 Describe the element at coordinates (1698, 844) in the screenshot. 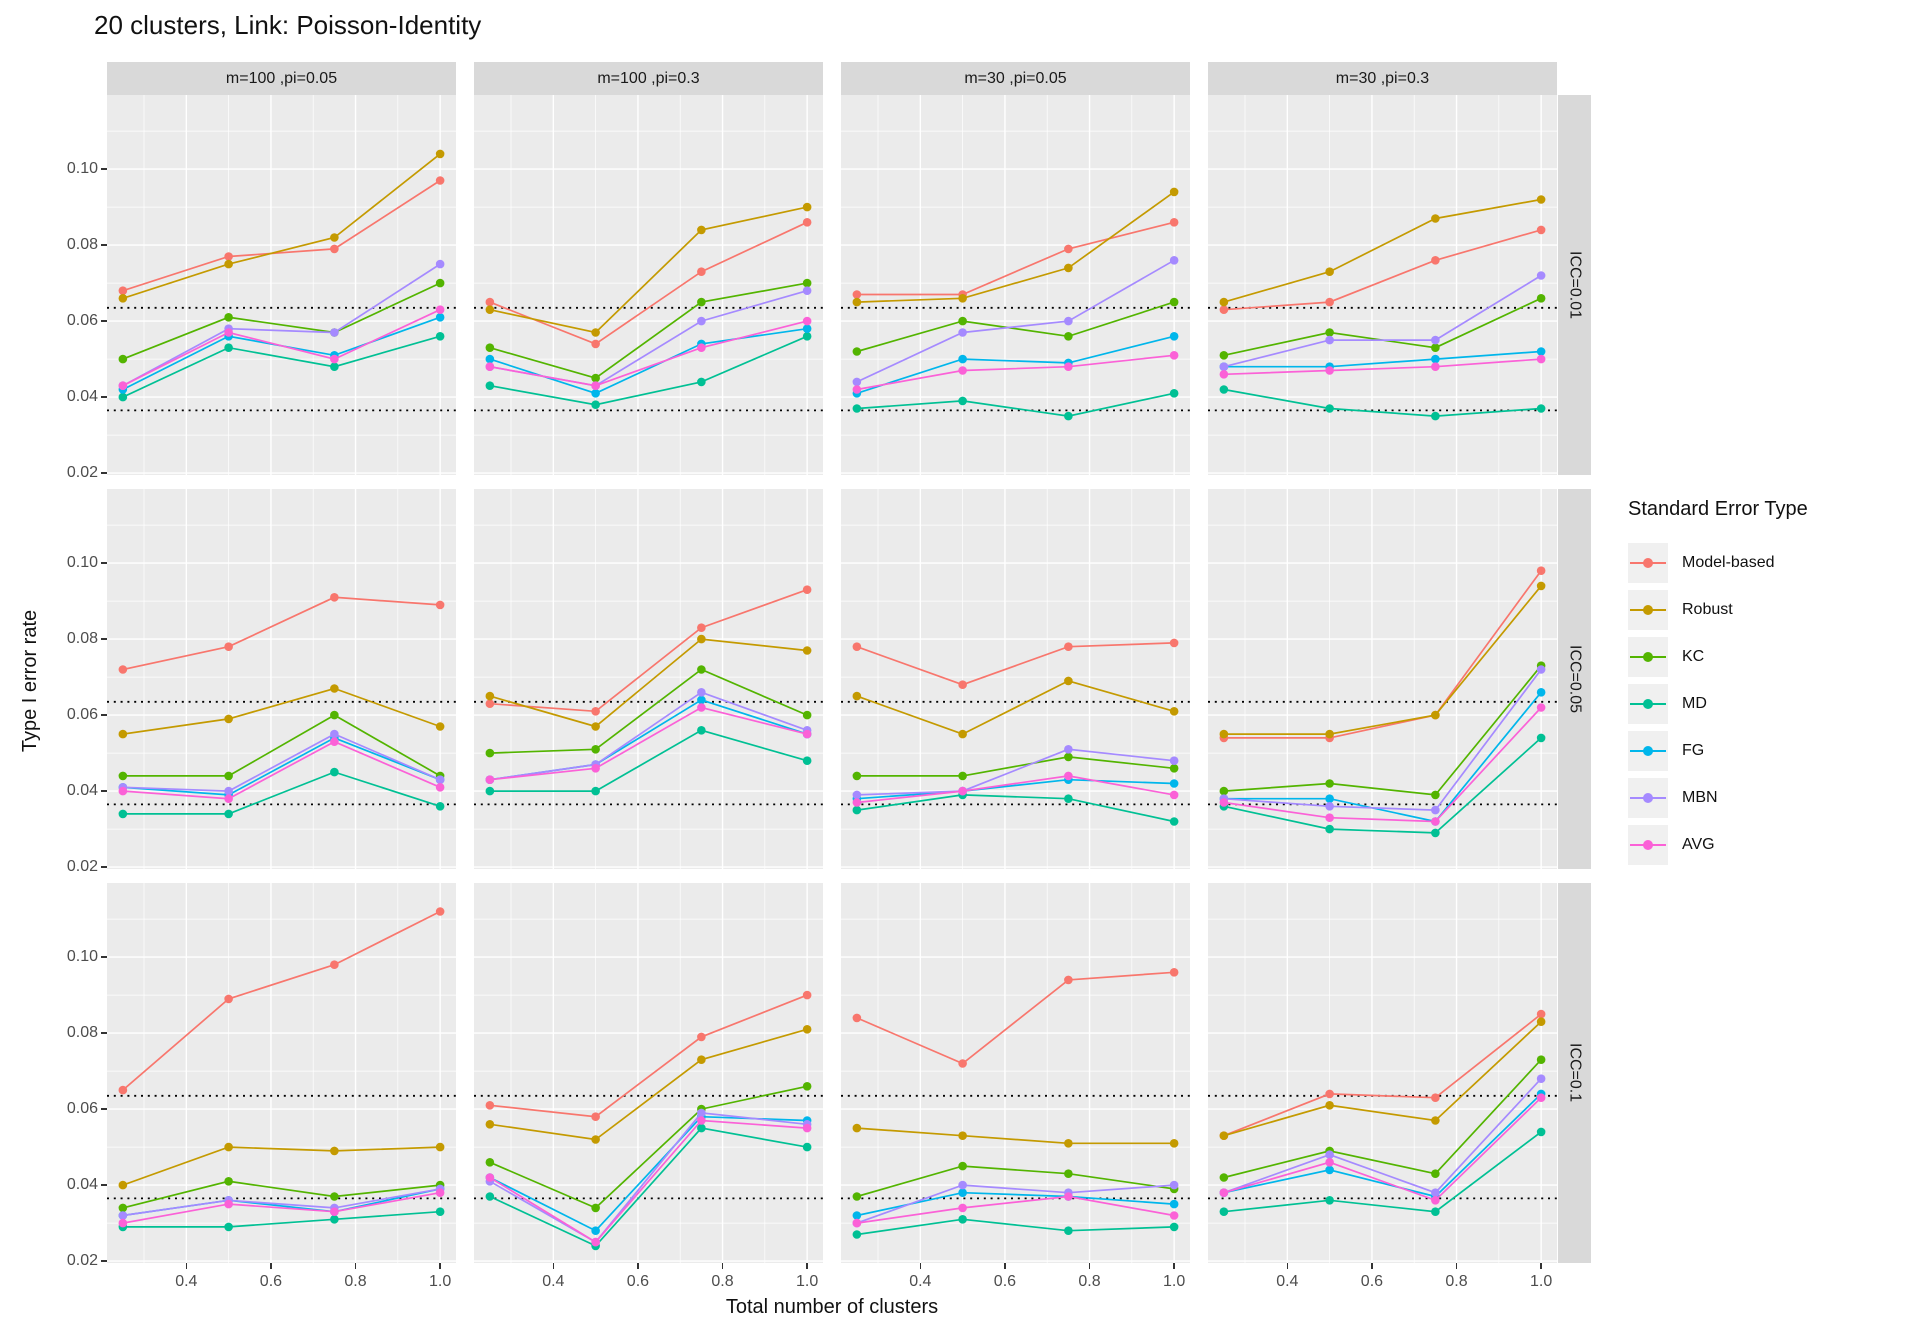

I see `legend-label: AVG` at that location.